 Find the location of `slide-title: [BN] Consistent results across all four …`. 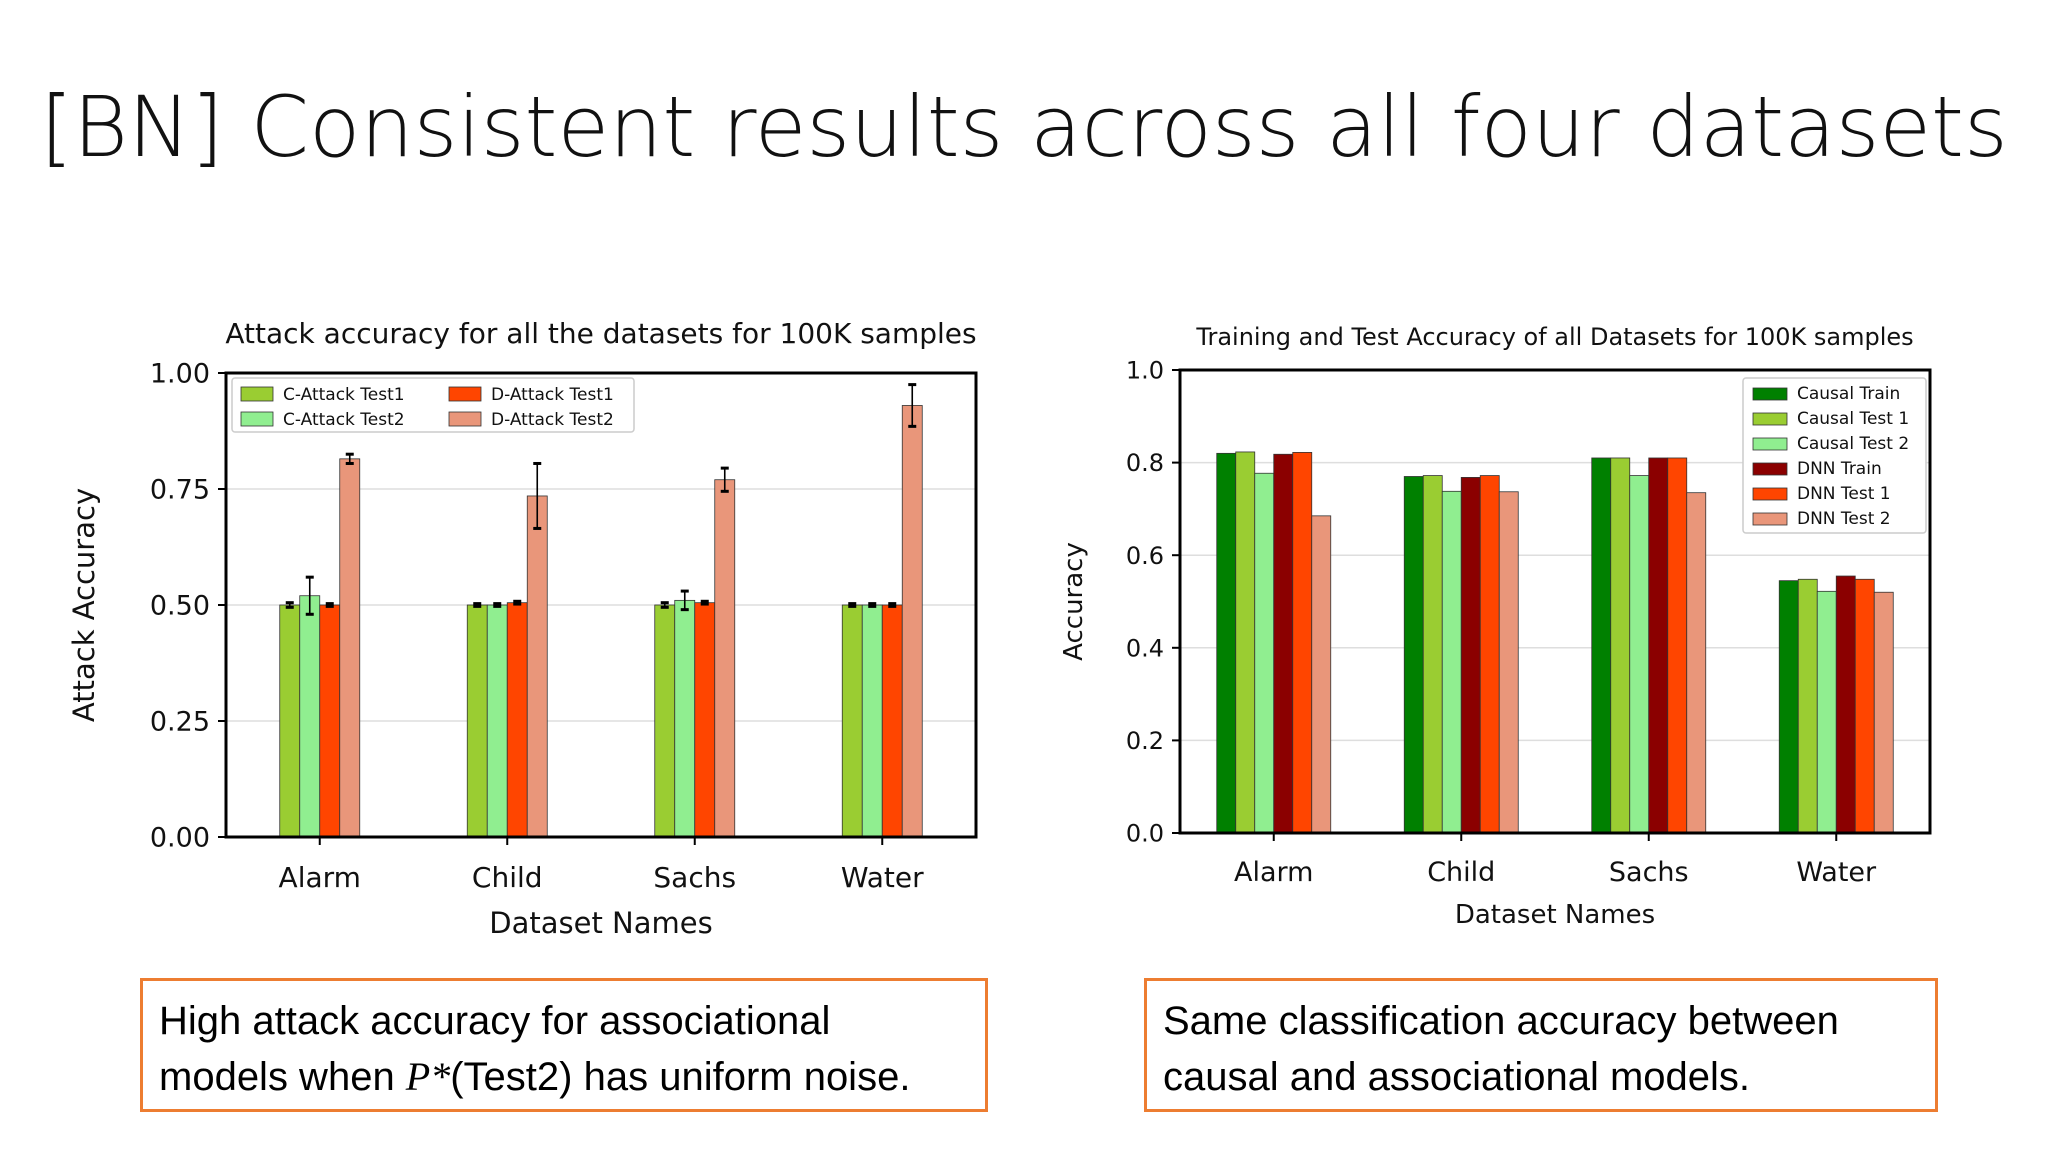

slide-title: [BN] Consistent results across all four … is located at coordinates (1024, 127).